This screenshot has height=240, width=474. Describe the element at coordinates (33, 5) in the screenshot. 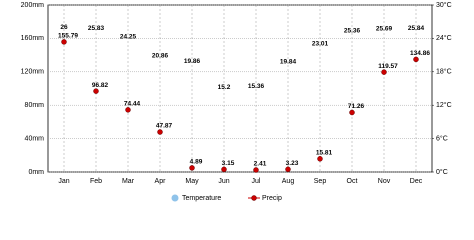

I see `y-tick-label: 200mm` at that location.